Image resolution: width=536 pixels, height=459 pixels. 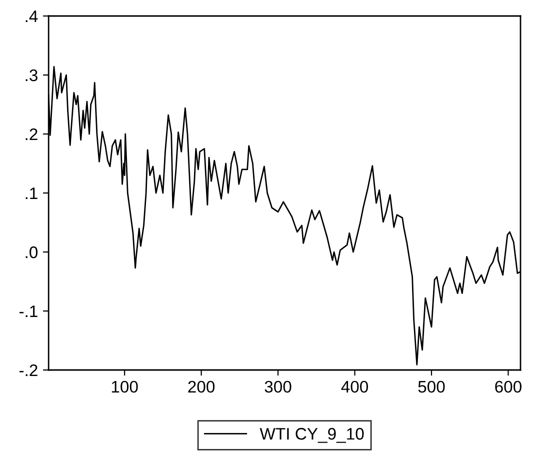 What do you see at coordinates (508, 386) in the screenshot?
I see `x-tick-label: 600` at bounding box center [508, 386].